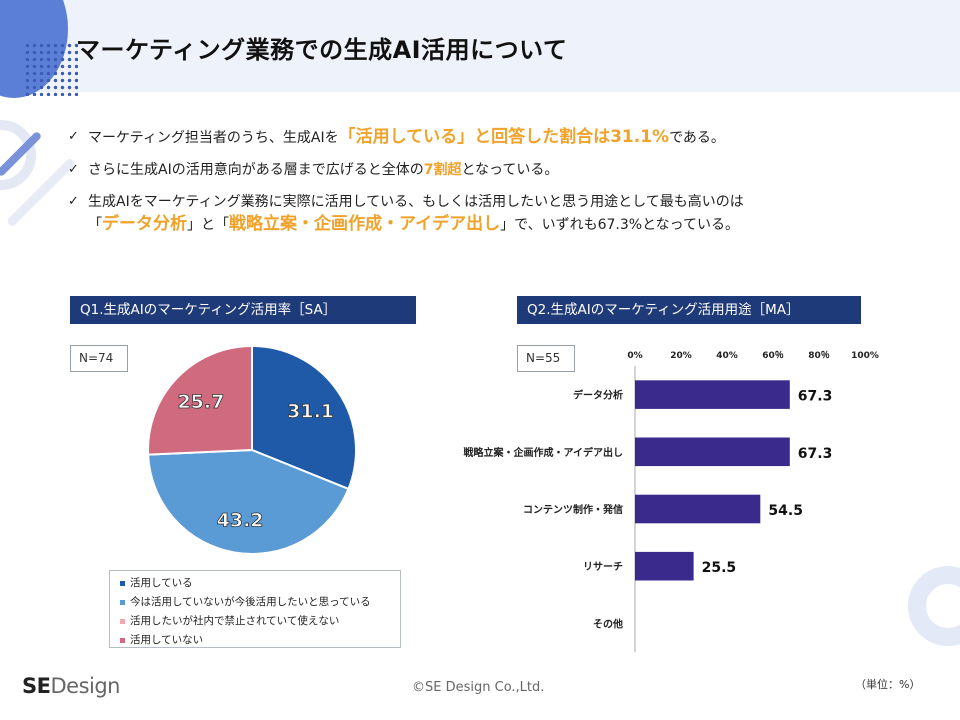 This screenshot has width=960, height=720. I want to click on pie-data-label: 25.7, so click(200, 402).